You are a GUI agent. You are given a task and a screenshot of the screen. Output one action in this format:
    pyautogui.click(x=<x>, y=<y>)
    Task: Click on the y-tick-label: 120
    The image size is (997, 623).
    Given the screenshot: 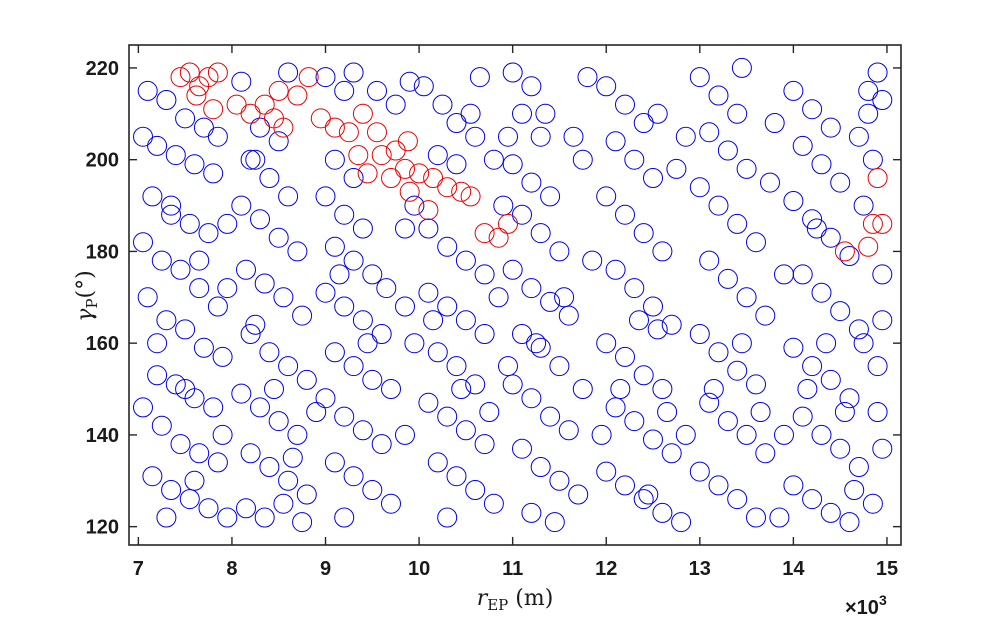 What is the action you would take?
    pyautogui.click(x=102, y=528)
    